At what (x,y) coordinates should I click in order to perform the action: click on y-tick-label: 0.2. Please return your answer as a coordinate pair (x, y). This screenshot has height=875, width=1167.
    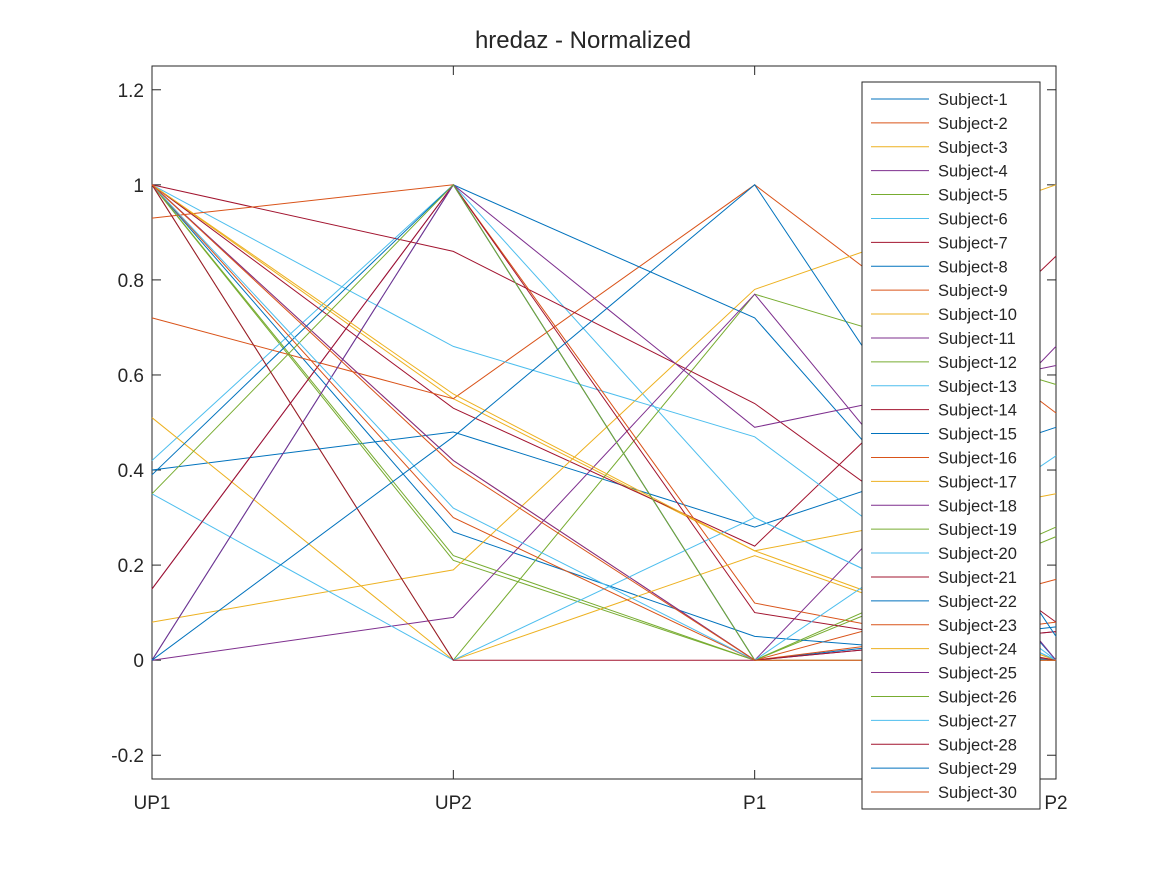
    Looking at the image, I should click on (131, 566).